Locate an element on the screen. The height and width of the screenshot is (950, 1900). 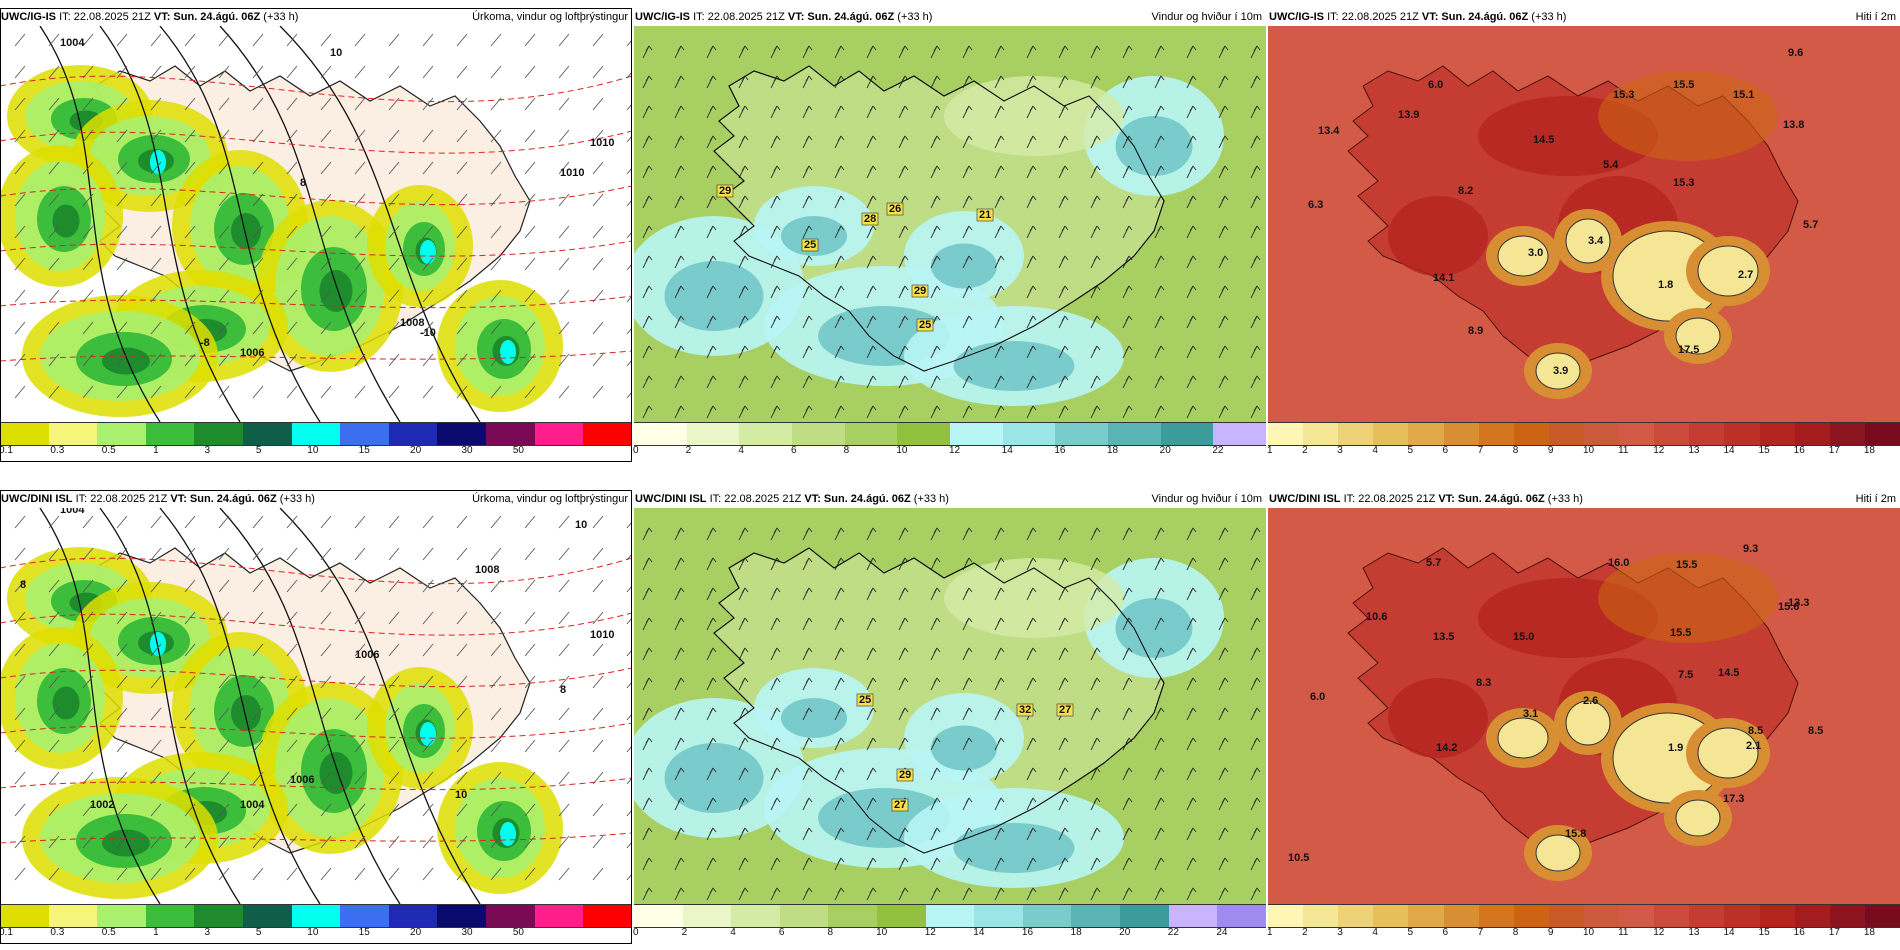
map-value-label: 2.7 is located at coordinates (1745, 275).